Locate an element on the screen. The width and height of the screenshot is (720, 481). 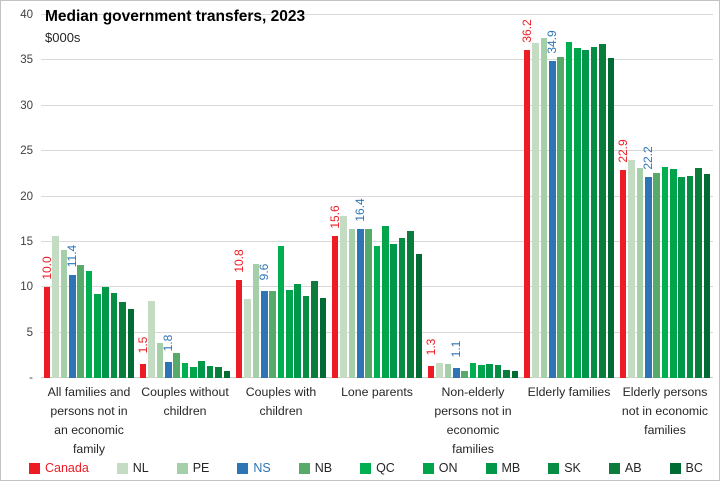
legend-item-nl: NL is located at coordinates (132, 468).